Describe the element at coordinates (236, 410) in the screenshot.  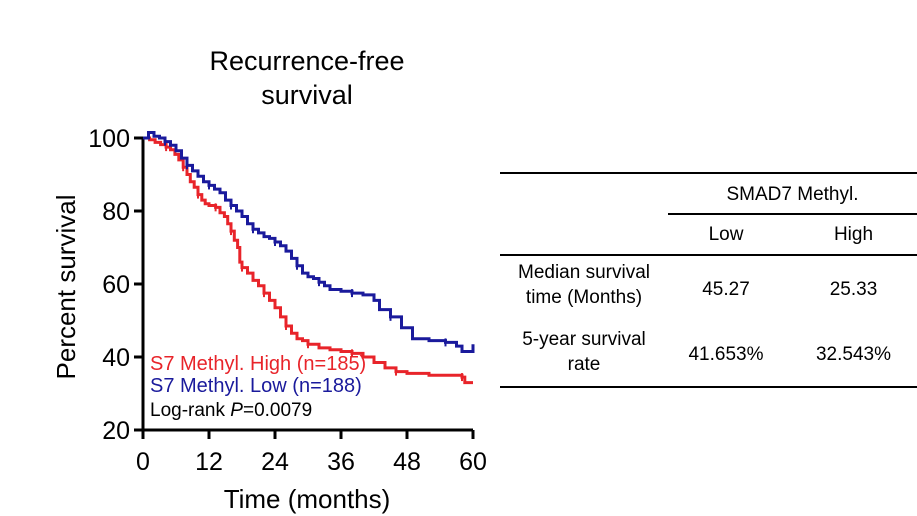
I see `log-rank-p: P` at that location.